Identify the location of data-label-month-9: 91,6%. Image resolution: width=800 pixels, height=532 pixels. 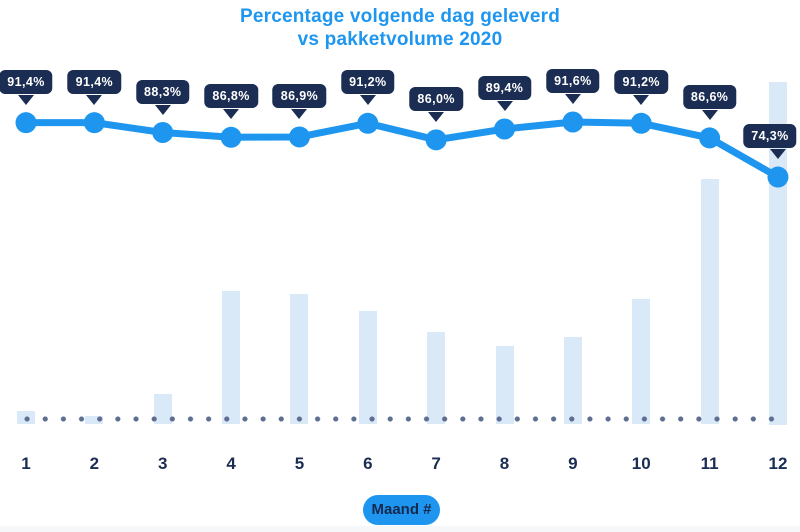
(573, 81).